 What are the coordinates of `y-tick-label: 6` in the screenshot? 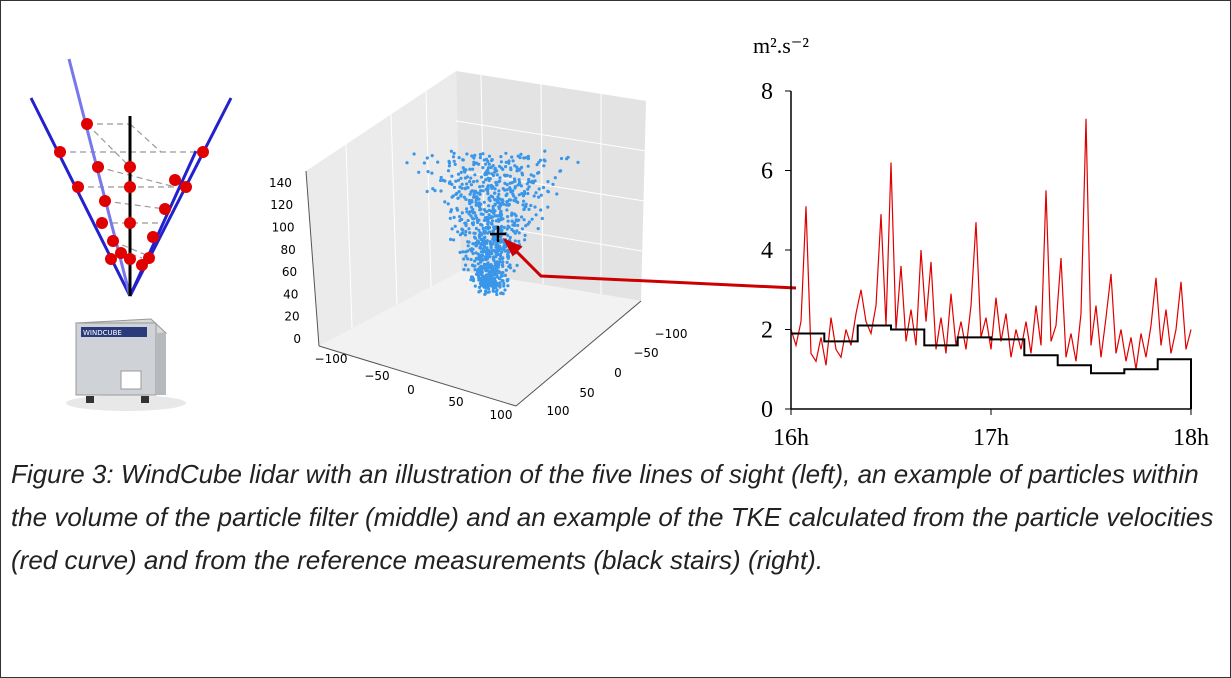 It's located at (767, 172).